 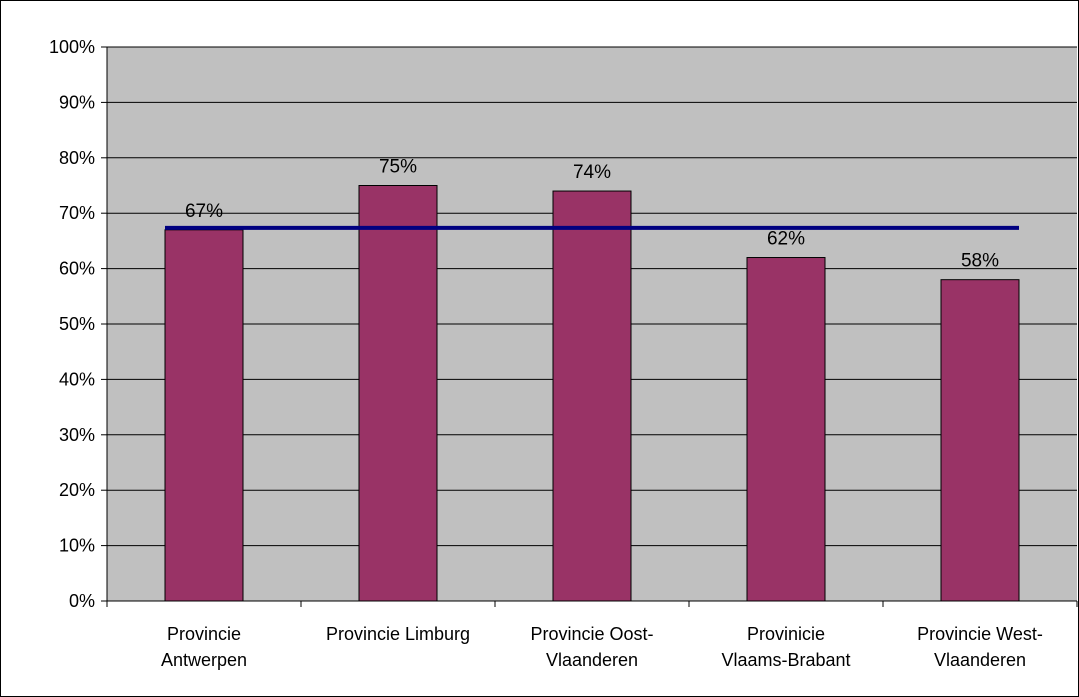 What do you see at coordinates (82, 601) in the screenshot?
I see `y-tick-label: 0%` at bounding box center [82, 601].